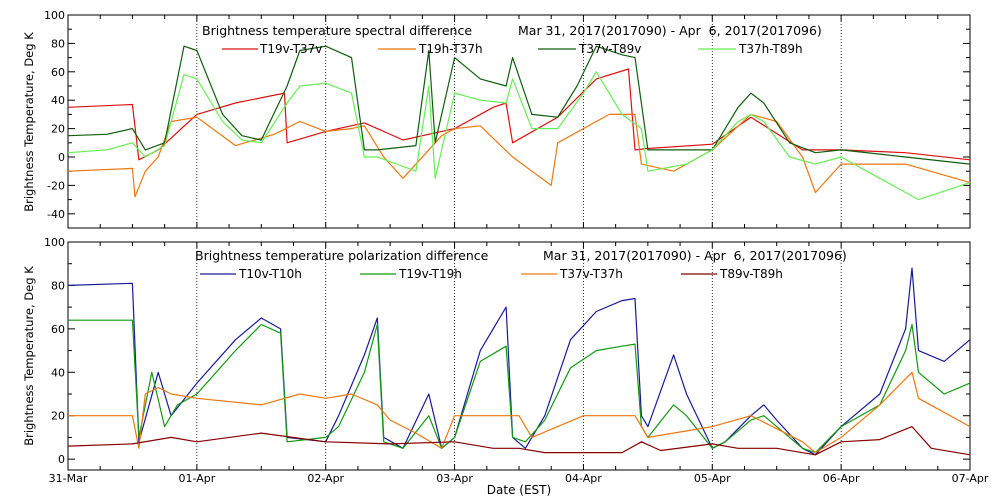 The width and height of the screenshot is (1000, 500). What do you see at coordinates (29, 122) in the screenshot?
I see `spectral-y-axis-label: Brightness Temperature, Deg K` at bounding box center [29, 122].